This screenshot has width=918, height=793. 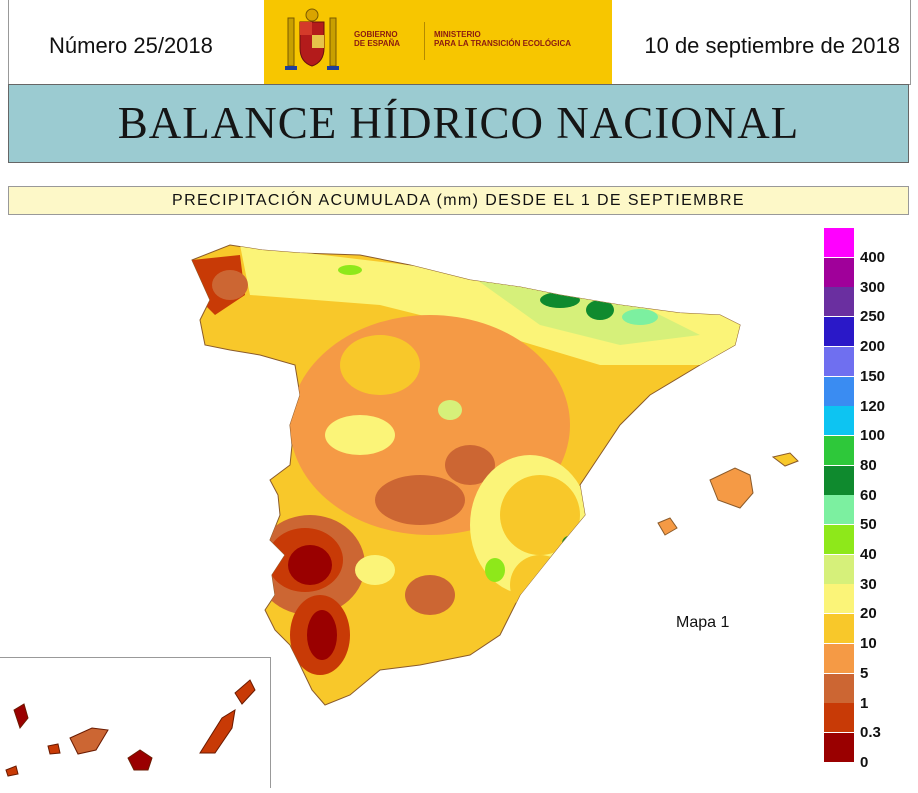 I want to click on title-banner: BALANCE HÍDRICO NACIONAL, so click(x=458, y=123).